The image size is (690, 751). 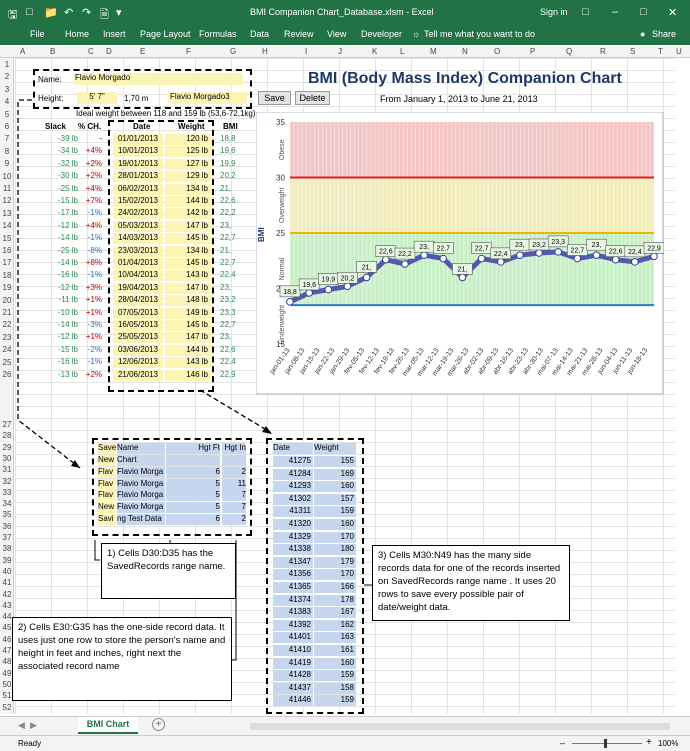 What do you see at coordinates (165, 34) in the screenshot?
I see `tab-page-layout: Page Layout` at bounding box center [165, 34].